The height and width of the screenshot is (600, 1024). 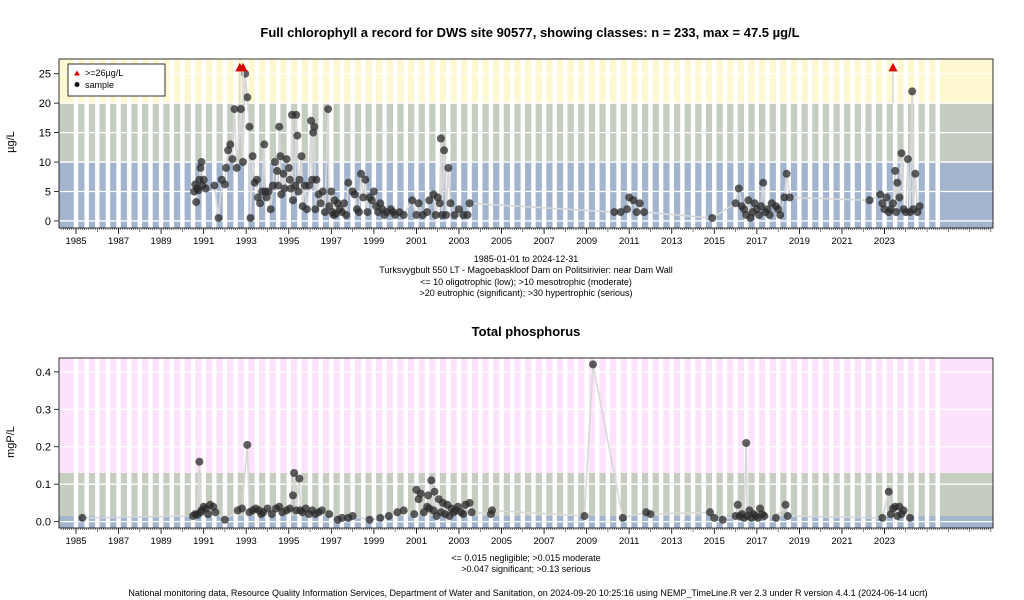 I want to click on x-tick-label: 2021, so click(x=841, y=241).